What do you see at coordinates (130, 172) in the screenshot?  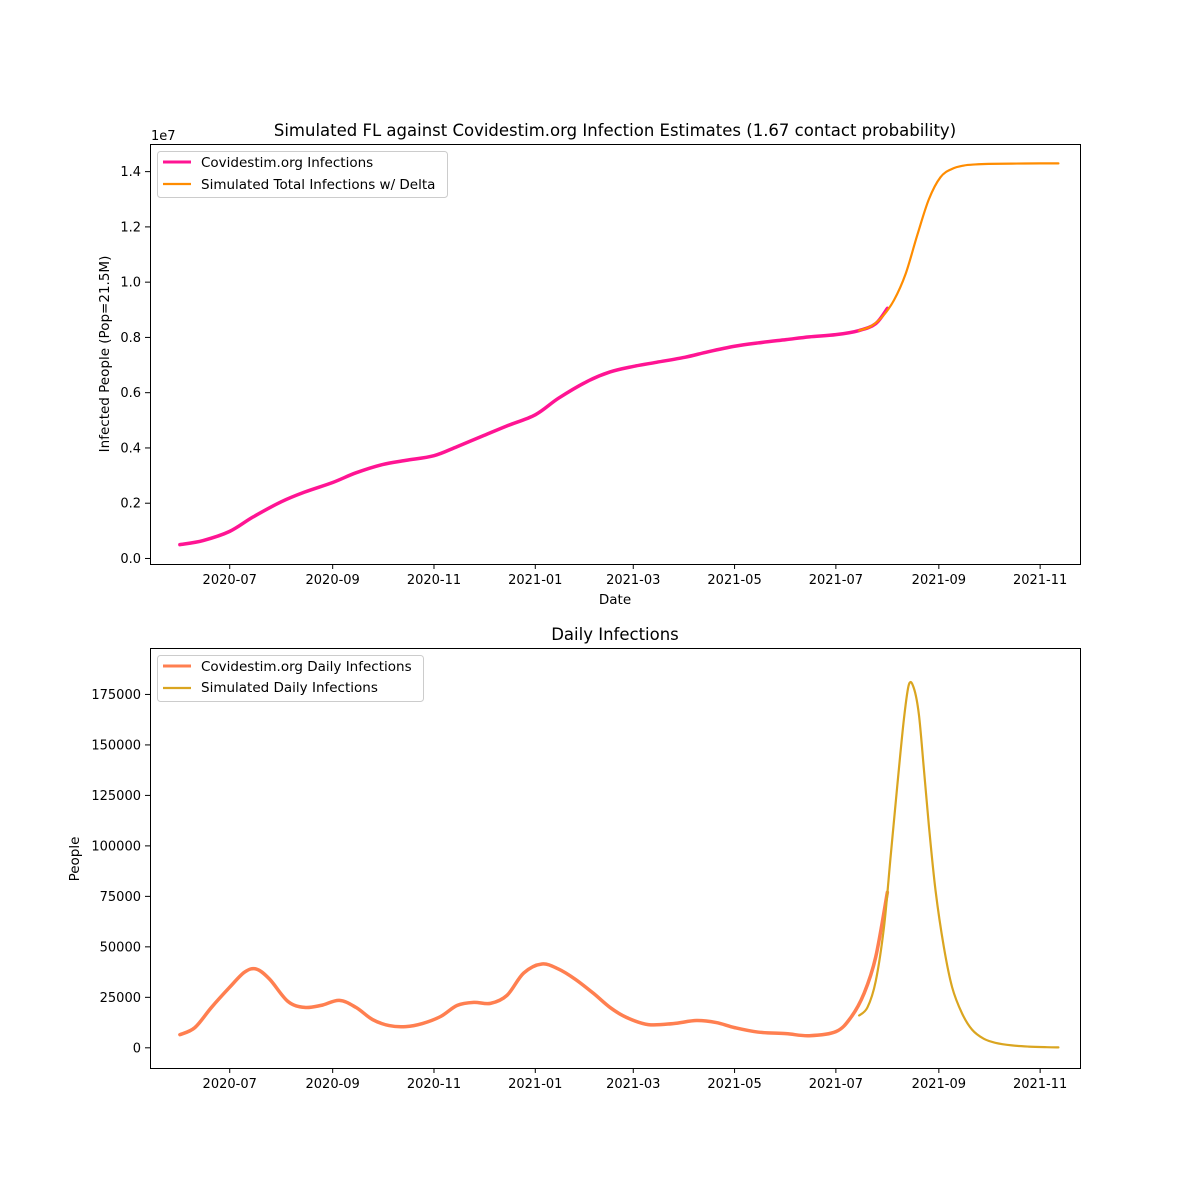 I see `y-tick-label: 1.4` at bounding box center [130, 172].